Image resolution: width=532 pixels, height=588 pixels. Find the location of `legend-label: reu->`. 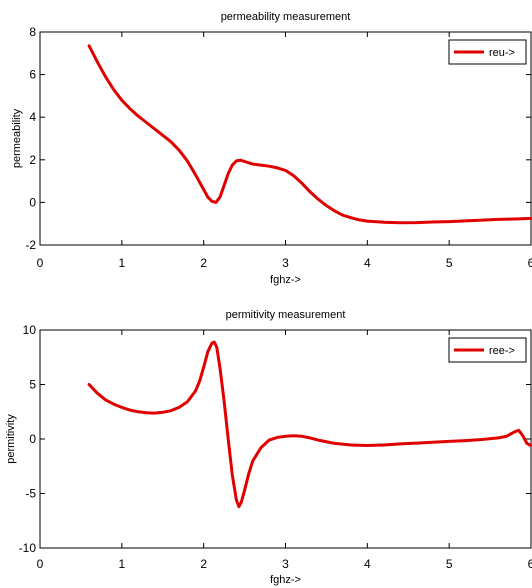

legend-label: reu-> is located at coordinates (502, 53).